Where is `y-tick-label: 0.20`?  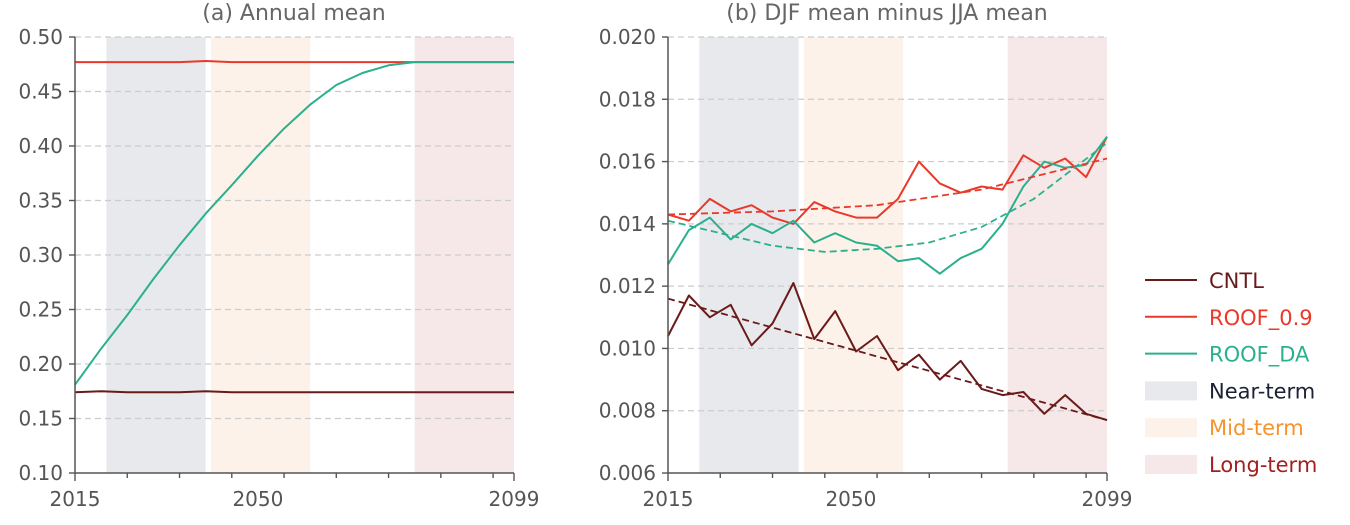 y-tick-label: 0.20 is located at coordinates (40, 364).